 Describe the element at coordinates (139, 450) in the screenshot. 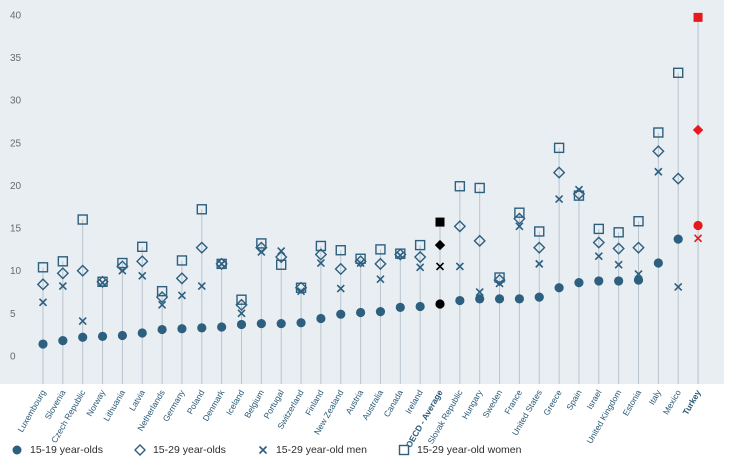

I see `diamond-marker-icon` at that location.